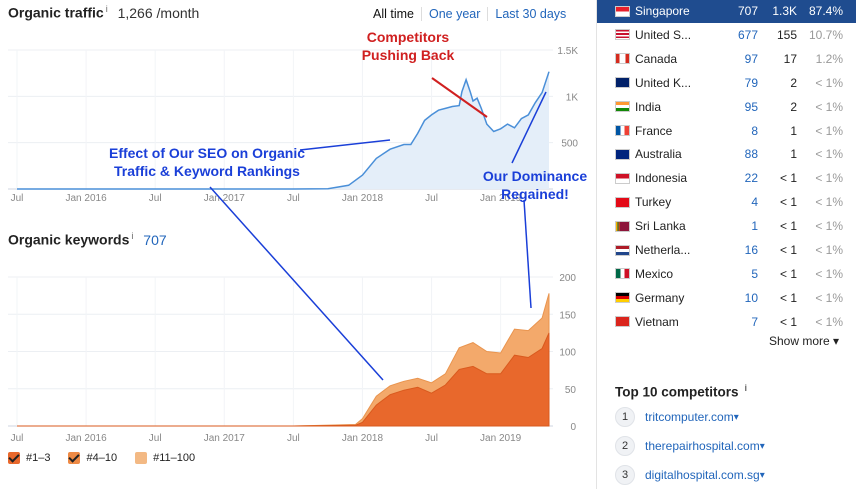  What do you see at coordinates (653, 202) in the screenshot?
I see `country-name: Turkey` at bounding box center [653, 202].